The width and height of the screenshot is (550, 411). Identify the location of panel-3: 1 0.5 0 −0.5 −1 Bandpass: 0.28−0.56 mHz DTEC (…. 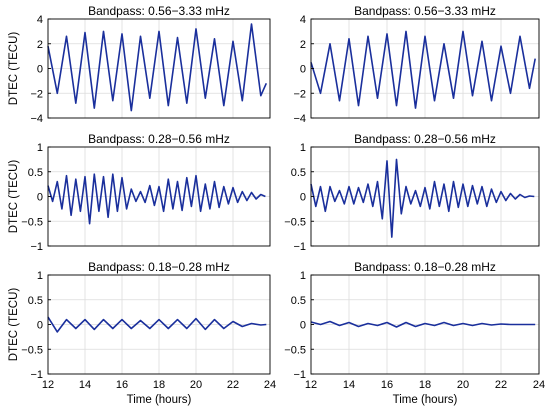
(139, 192).